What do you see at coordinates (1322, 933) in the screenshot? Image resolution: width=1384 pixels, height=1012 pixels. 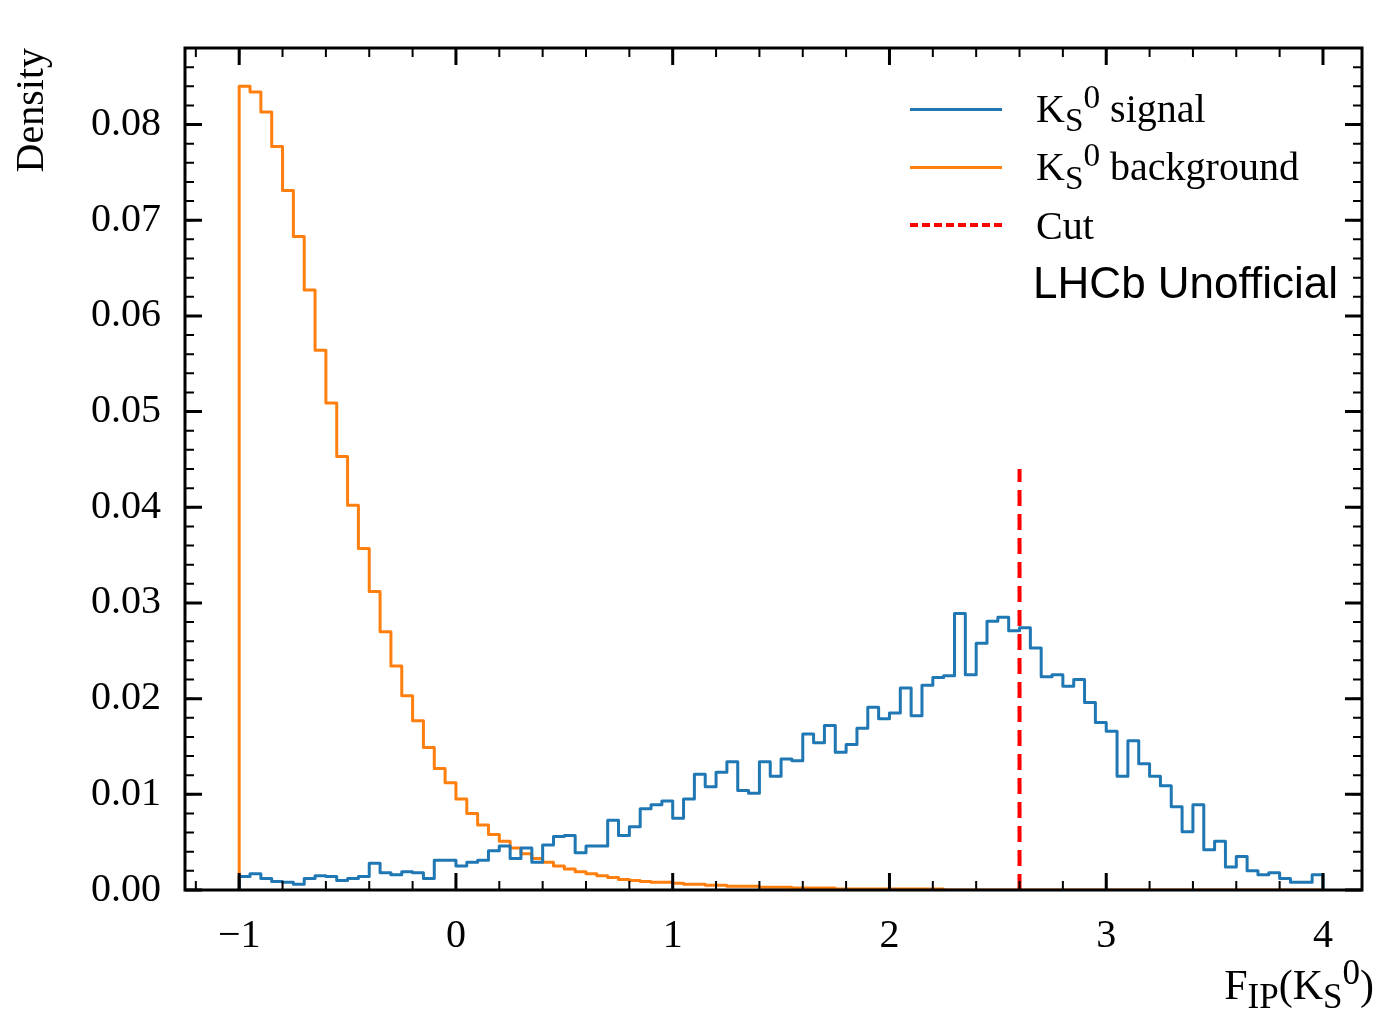 I see `x-tick-label: 4` at bounding box center [1322, 933].